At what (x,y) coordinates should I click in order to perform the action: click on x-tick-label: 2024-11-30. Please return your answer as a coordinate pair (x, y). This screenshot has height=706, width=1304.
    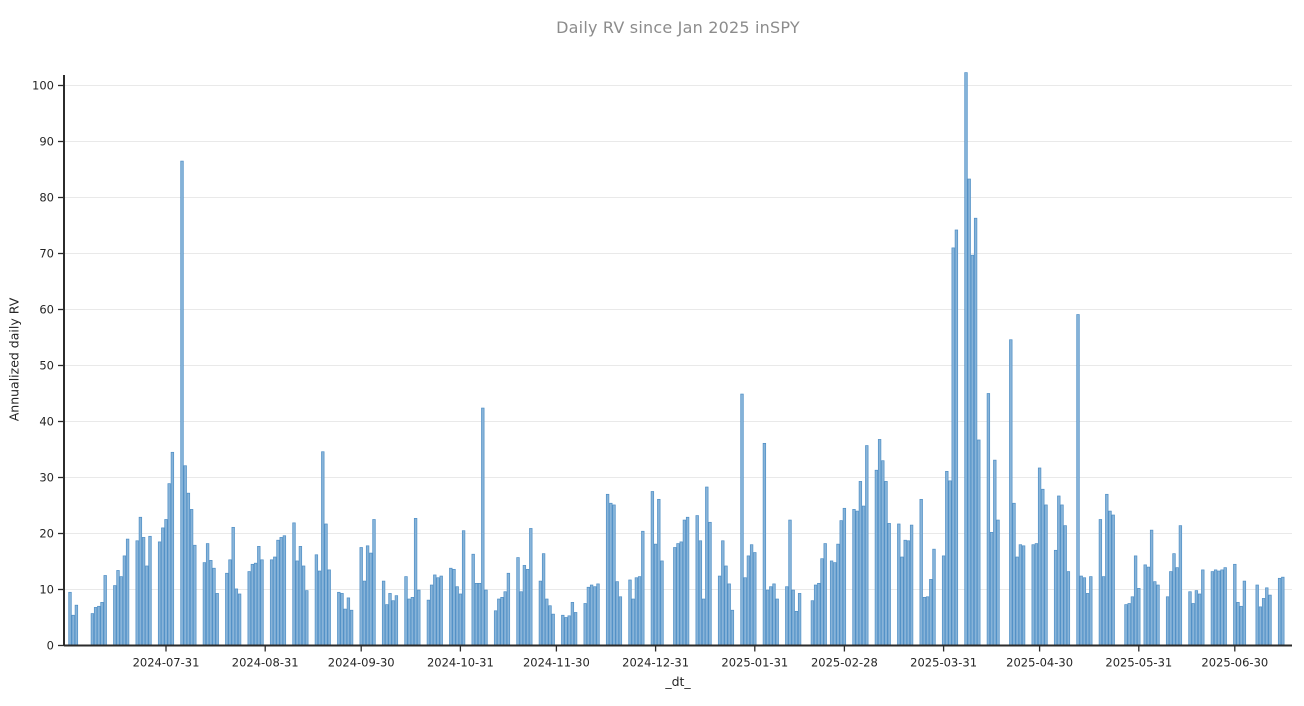
    Looking at the image, I should click on (556, 663).